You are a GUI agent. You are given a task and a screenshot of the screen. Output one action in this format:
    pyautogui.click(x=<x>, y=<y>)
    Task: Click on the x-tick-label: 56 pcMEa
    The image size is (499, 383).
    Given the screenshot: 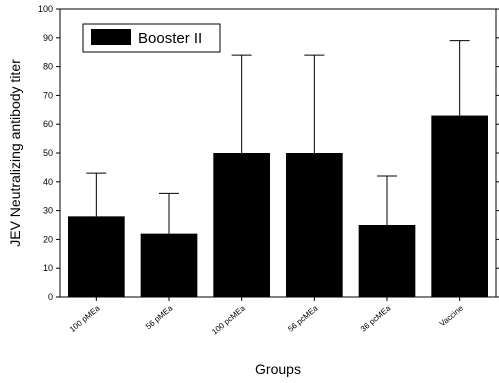 What is the action you would take?
    pyautogui.click(x=303, y=318)
    